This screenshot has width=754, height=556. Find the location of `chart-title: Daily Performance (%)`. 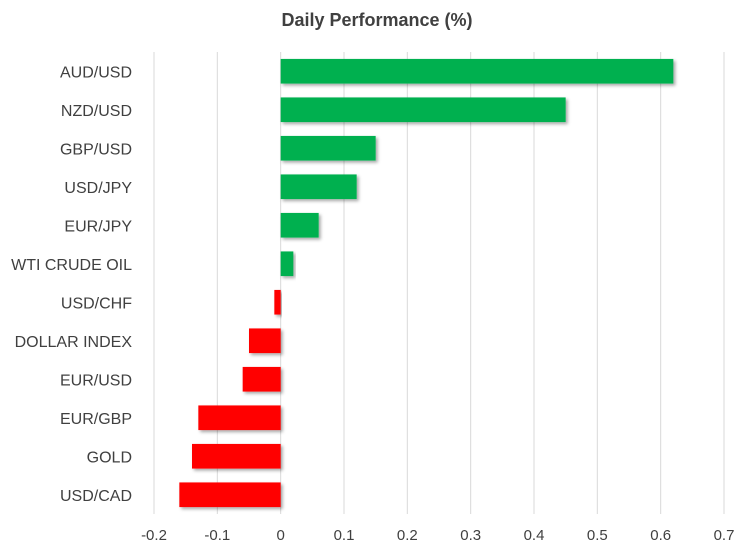

chart-title: Daily Performance (%) is located at coordinates (377, 20).